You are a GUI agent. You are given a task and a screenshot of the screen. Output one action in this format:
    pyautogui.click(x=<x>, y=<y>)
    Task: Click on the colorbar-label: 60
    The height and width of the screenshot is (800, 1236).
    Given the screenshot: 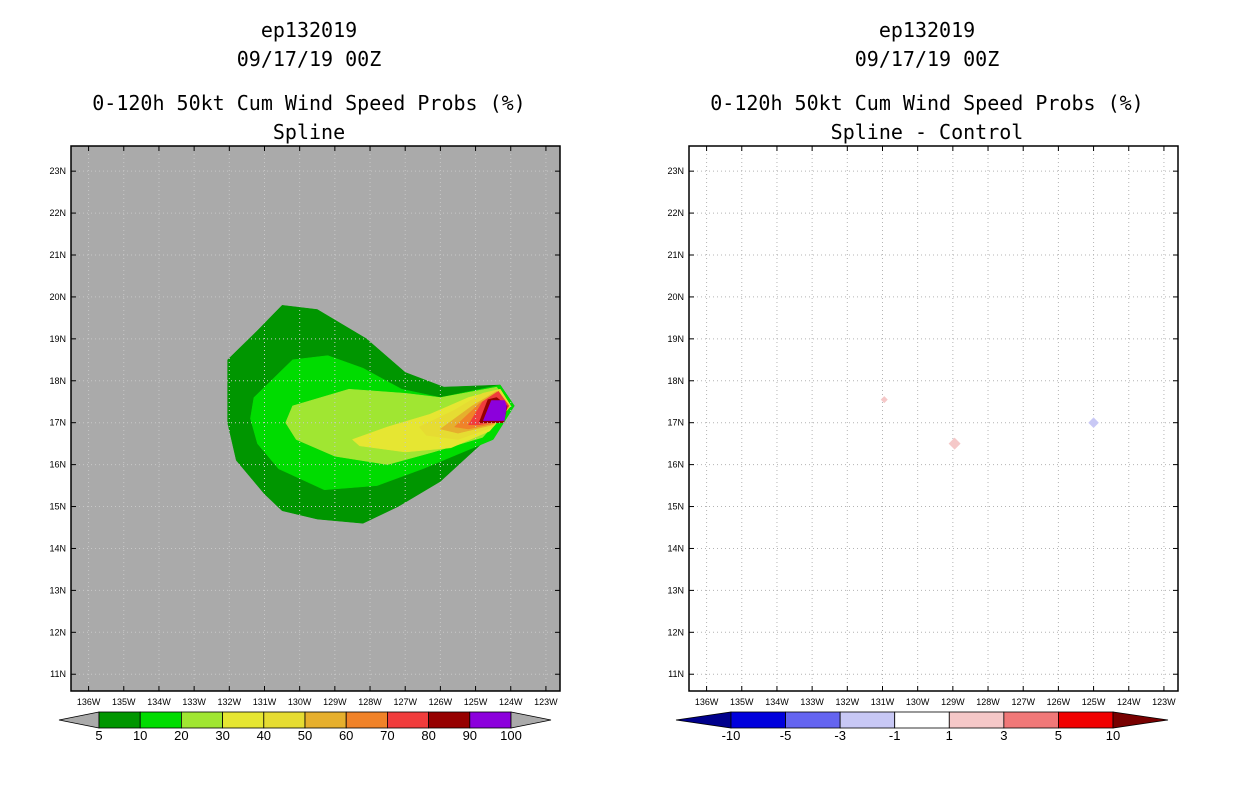 What is the action you would take?
    pyautogui.click(x=346, y=735)
    